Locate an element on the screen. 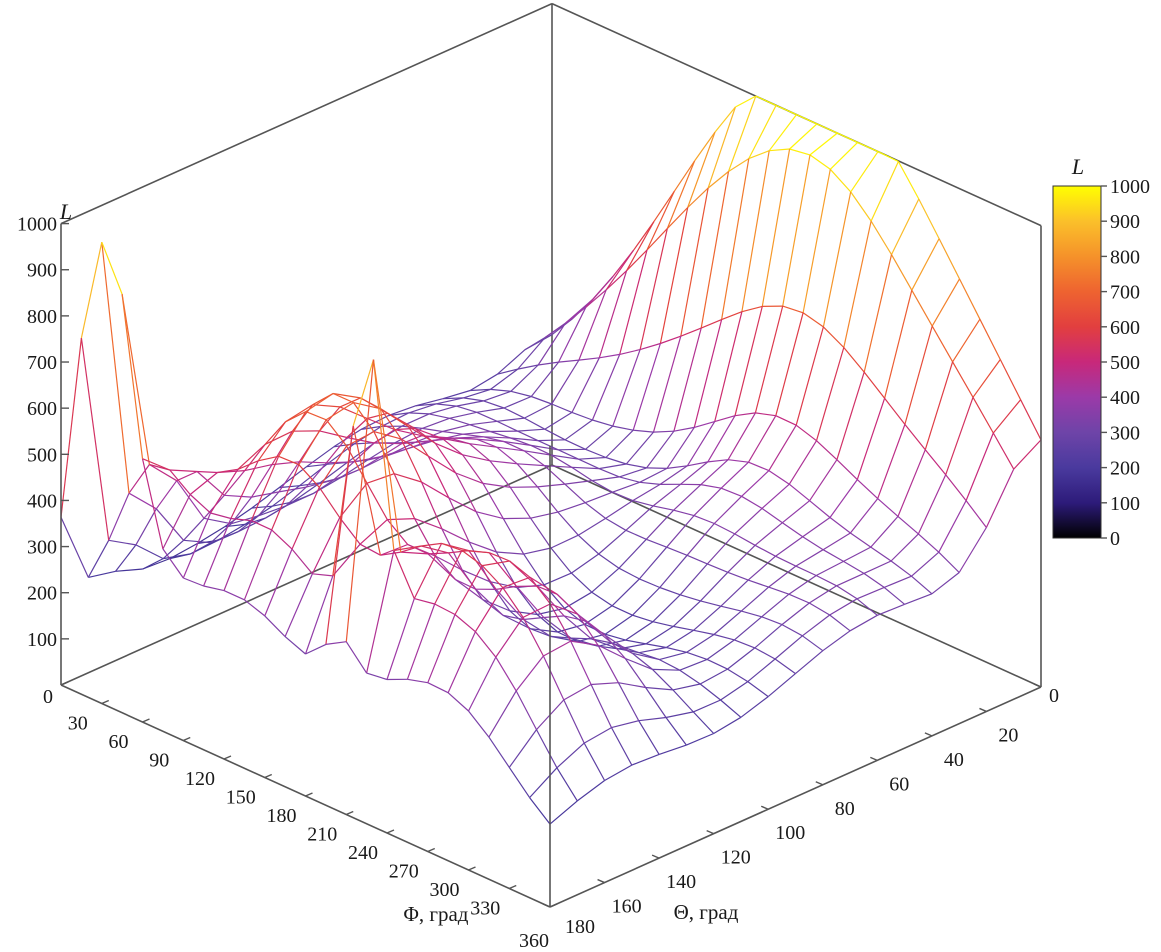  x-tick-label: 60 is located at coordinates (119, 742).